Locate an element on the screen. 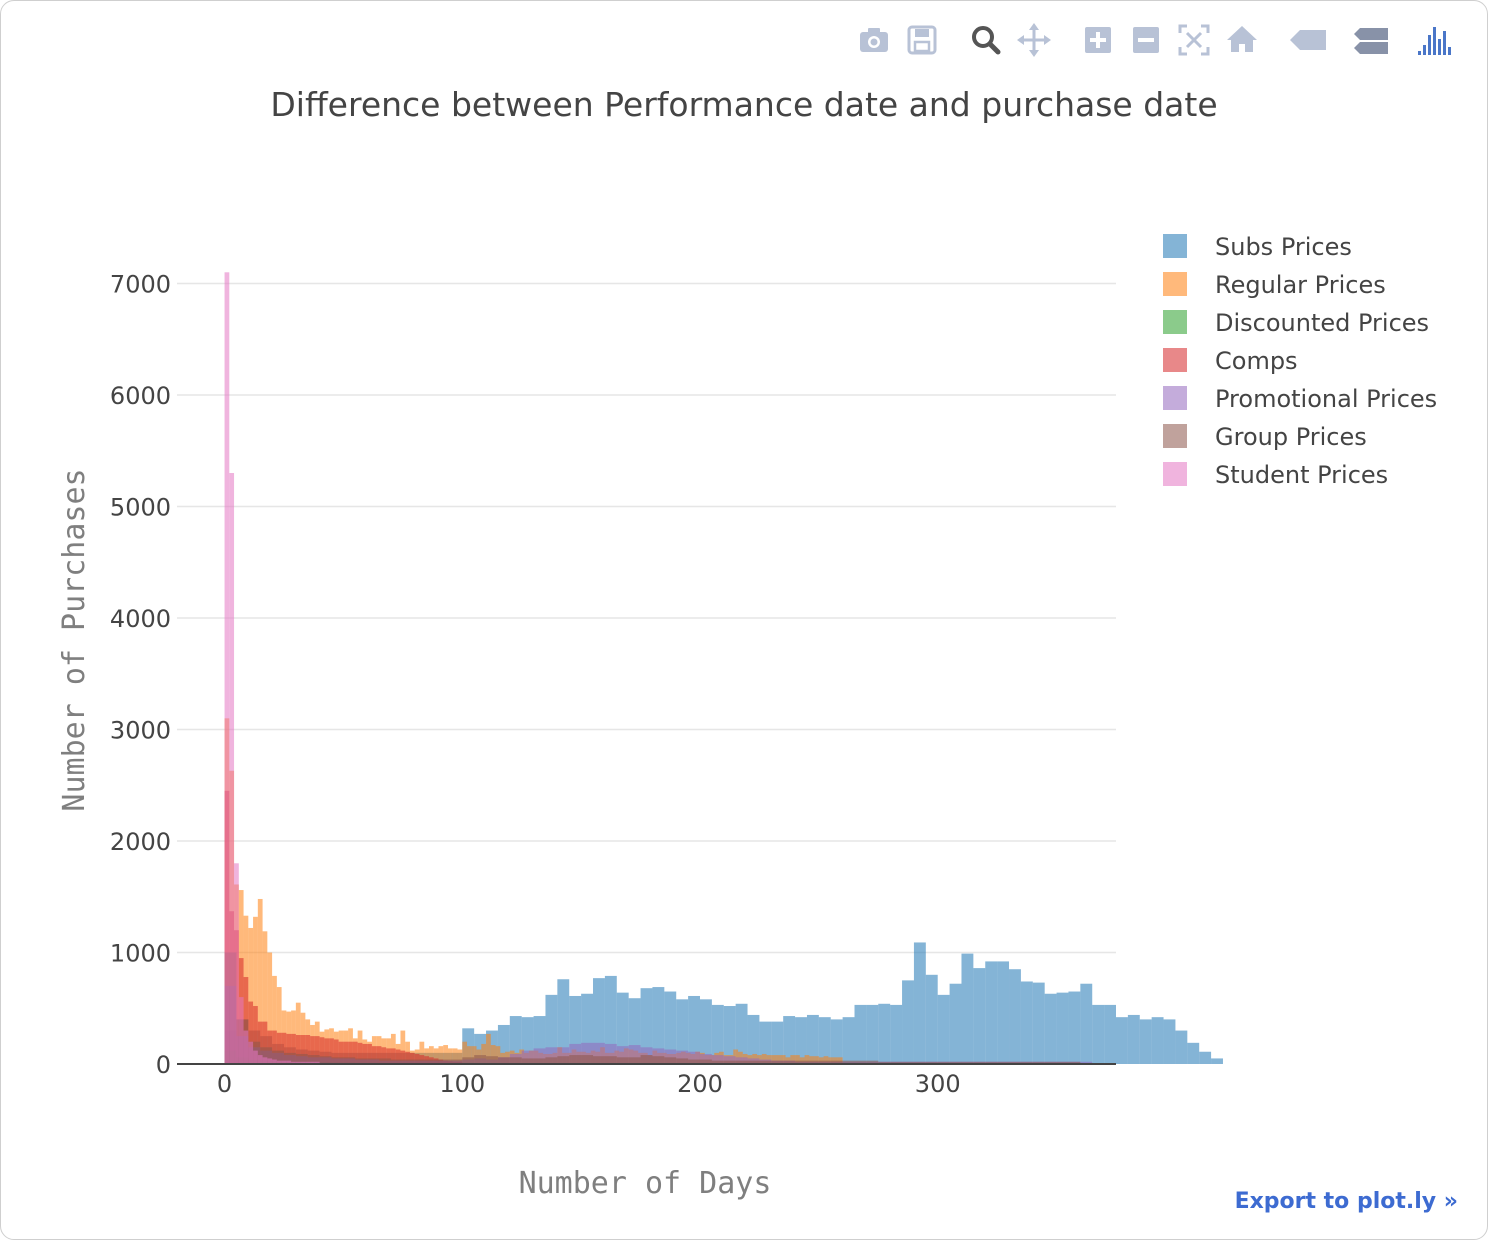  autoscale-icon is located at coordinates (1195, 40).